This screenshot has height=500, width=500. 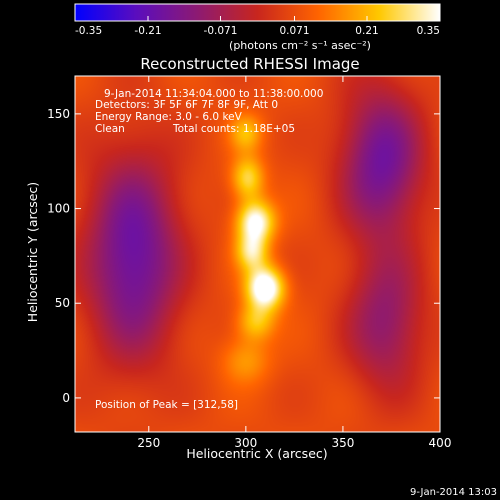 I want to click on y-tick-label: 150, so click(x=58, y=114).